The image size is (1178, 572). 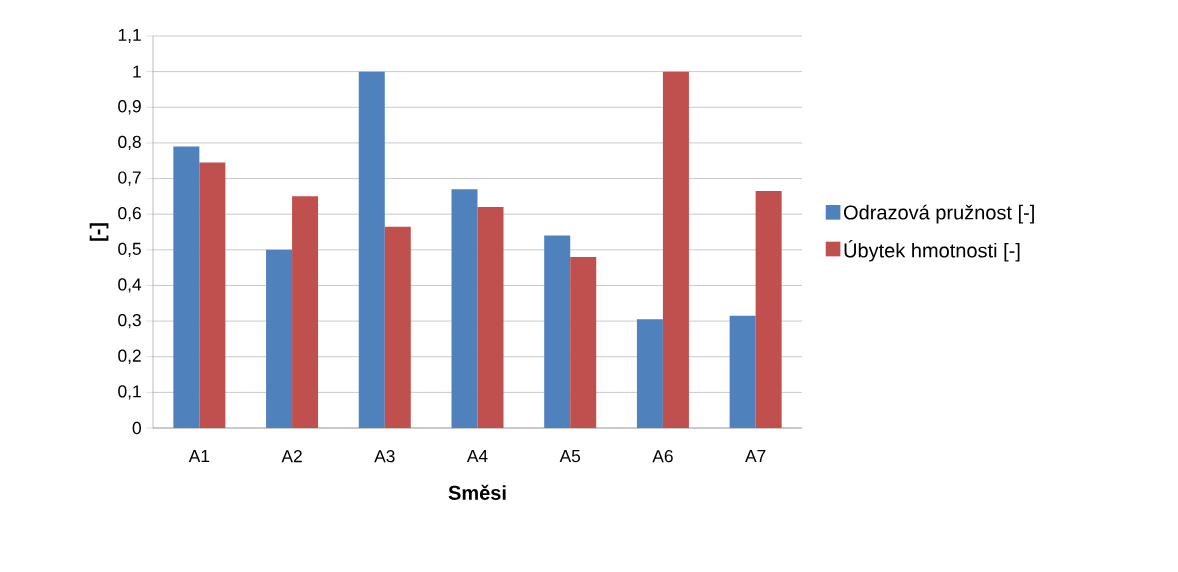 What do you see at coordinates (129, 356) in the screenshot?
I see `y-tick-label: 0,2` at bounding box center [129, 356].